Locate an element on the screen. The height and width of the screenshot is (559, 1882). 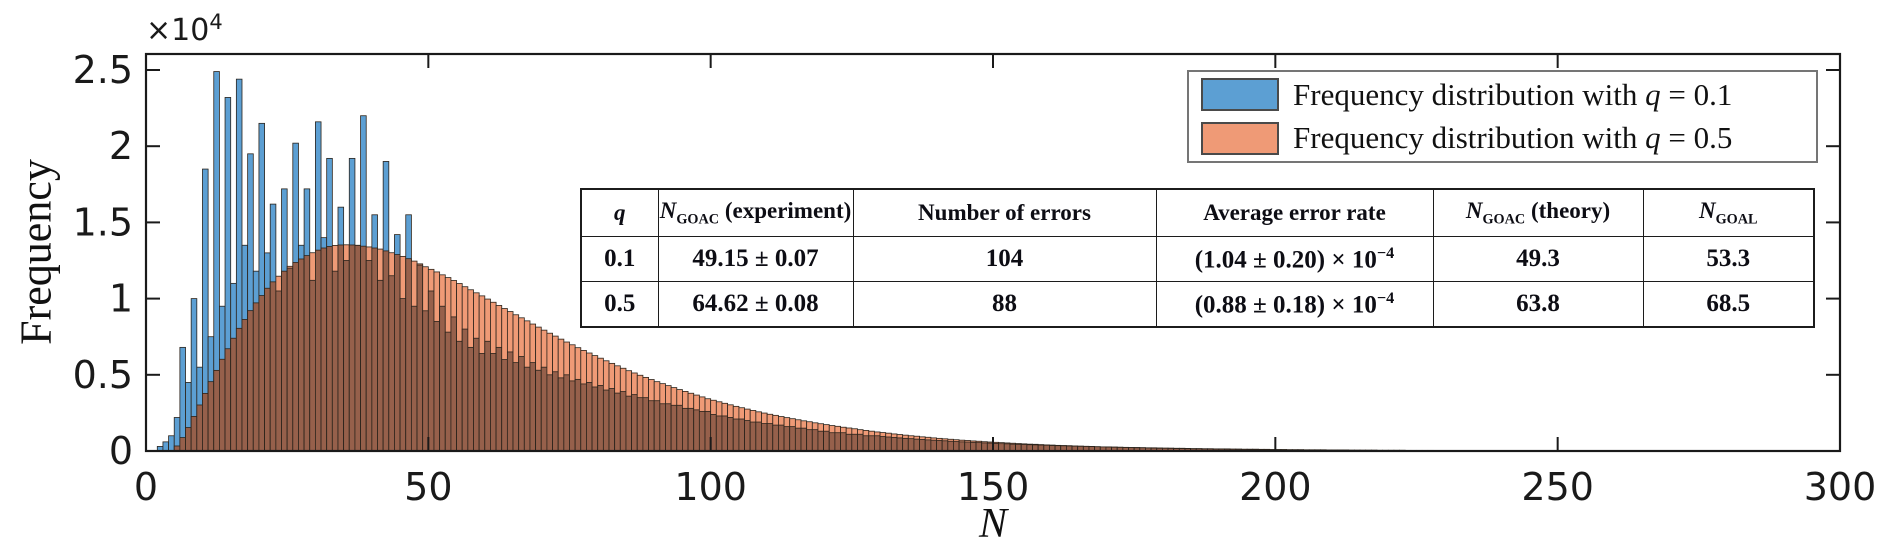
histogram-bar is located at coordinates (165, 446).